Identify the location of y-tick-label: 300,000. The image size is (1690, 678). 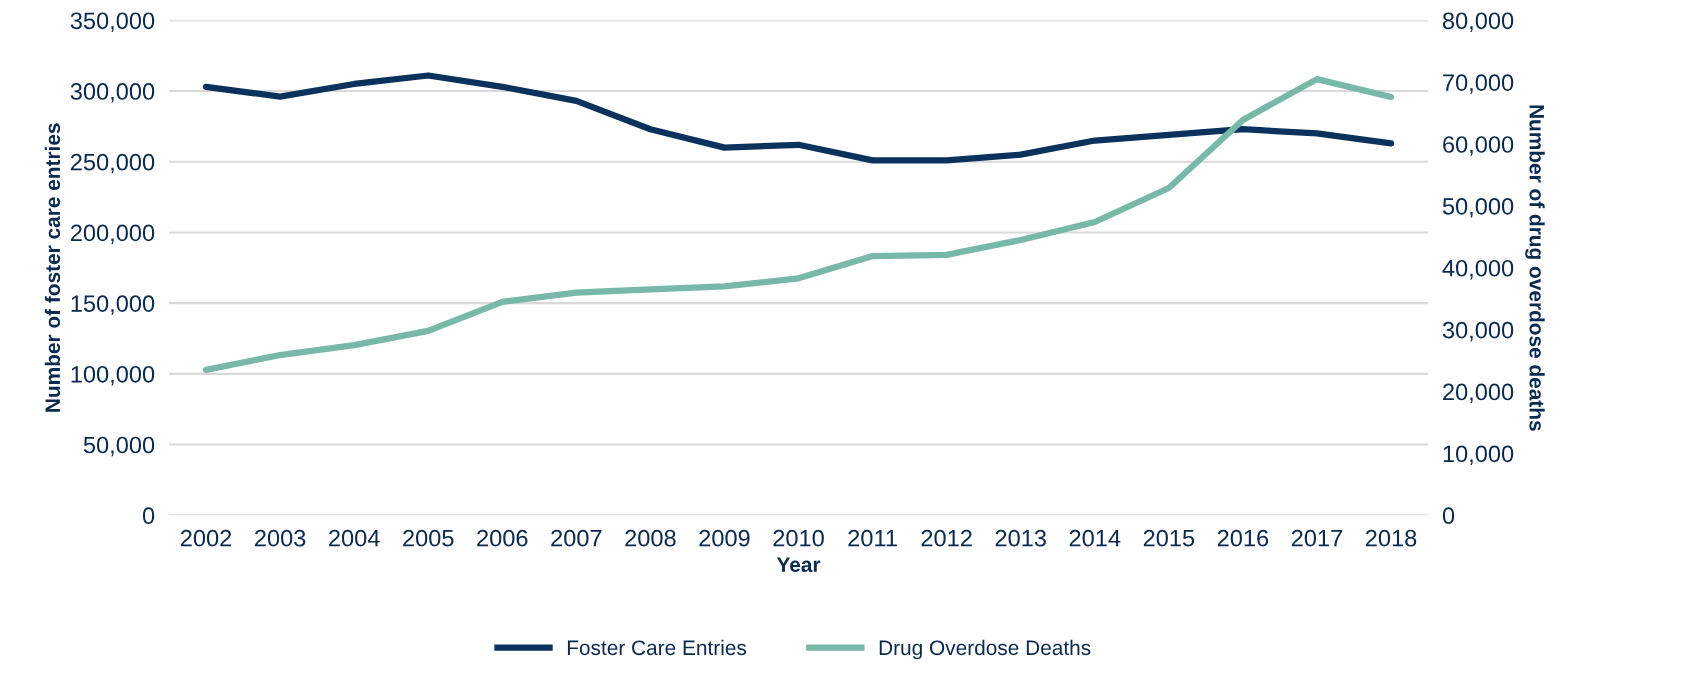
(112, 93).